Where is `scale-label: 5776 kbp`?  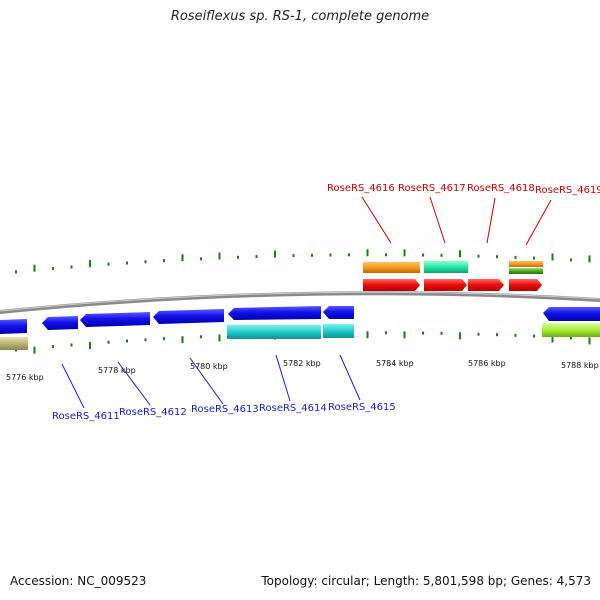
scale-label: 5776 kbp is located at coordinates (25, 377).